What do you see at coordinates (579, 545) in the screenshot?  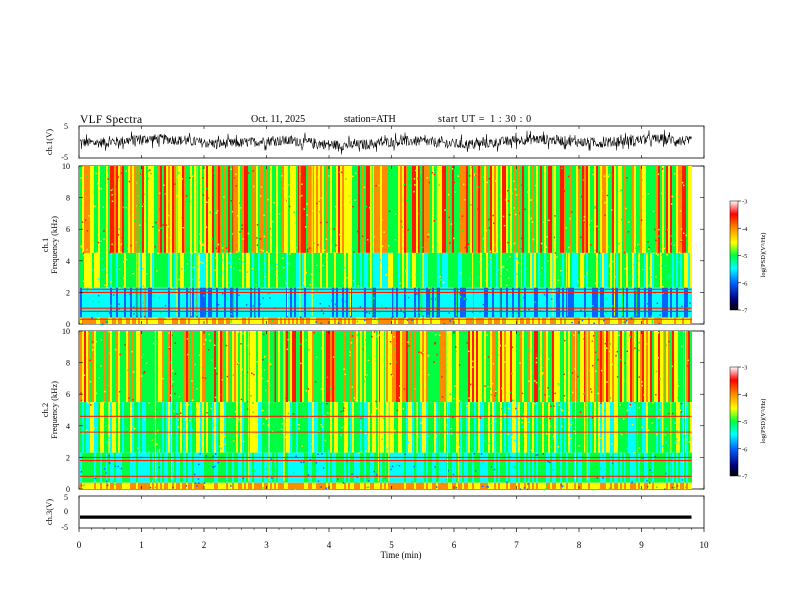 I see `time-axis-tick-label: 8` at bounding box center [579, 545].